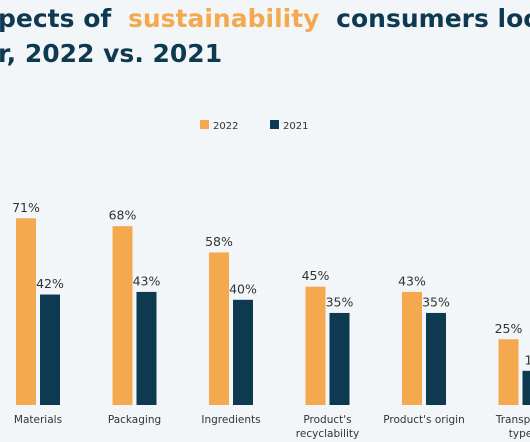 The height and width of the screenshot is (442, 530). Describe the element at coordinates (243, 288) in the screenshot. I see `value-label: 40%` at that location.